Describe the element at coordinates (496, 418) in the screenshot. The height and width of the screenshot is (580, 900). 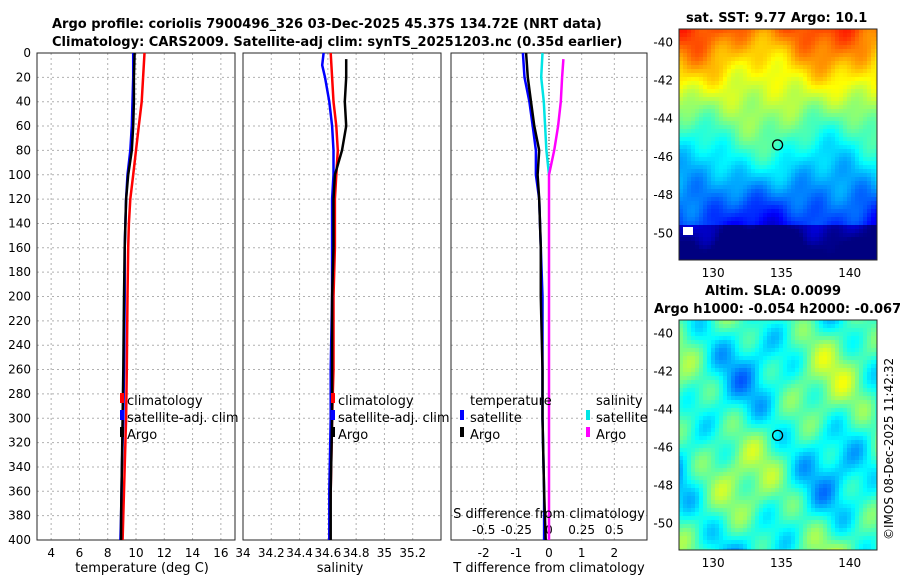
I see `legend-label: satellite` at that location.